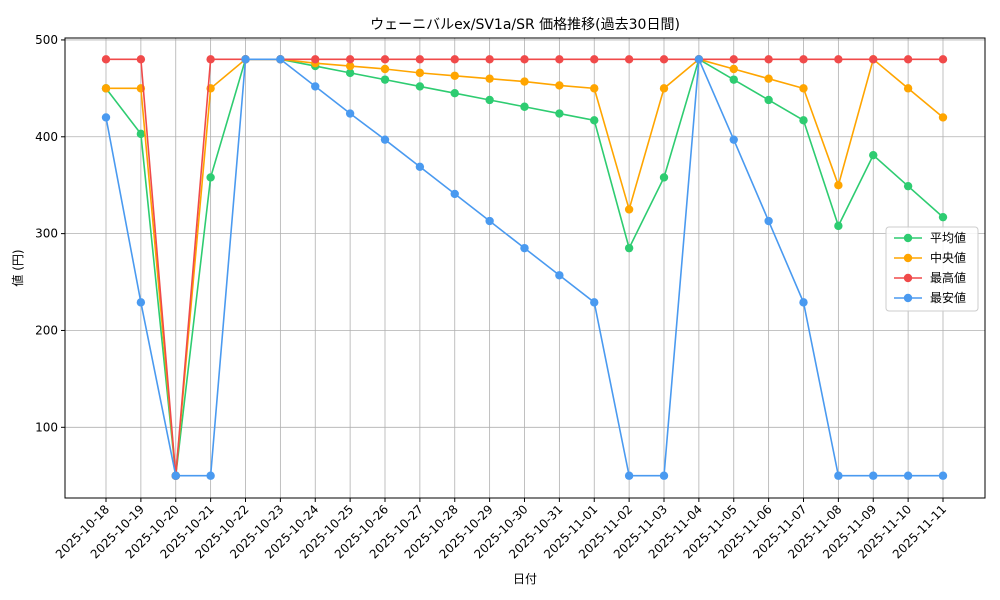  Describe the element at coordinates (948, 237) in the screenshot. I see `legend-label: 平均値` at that location.